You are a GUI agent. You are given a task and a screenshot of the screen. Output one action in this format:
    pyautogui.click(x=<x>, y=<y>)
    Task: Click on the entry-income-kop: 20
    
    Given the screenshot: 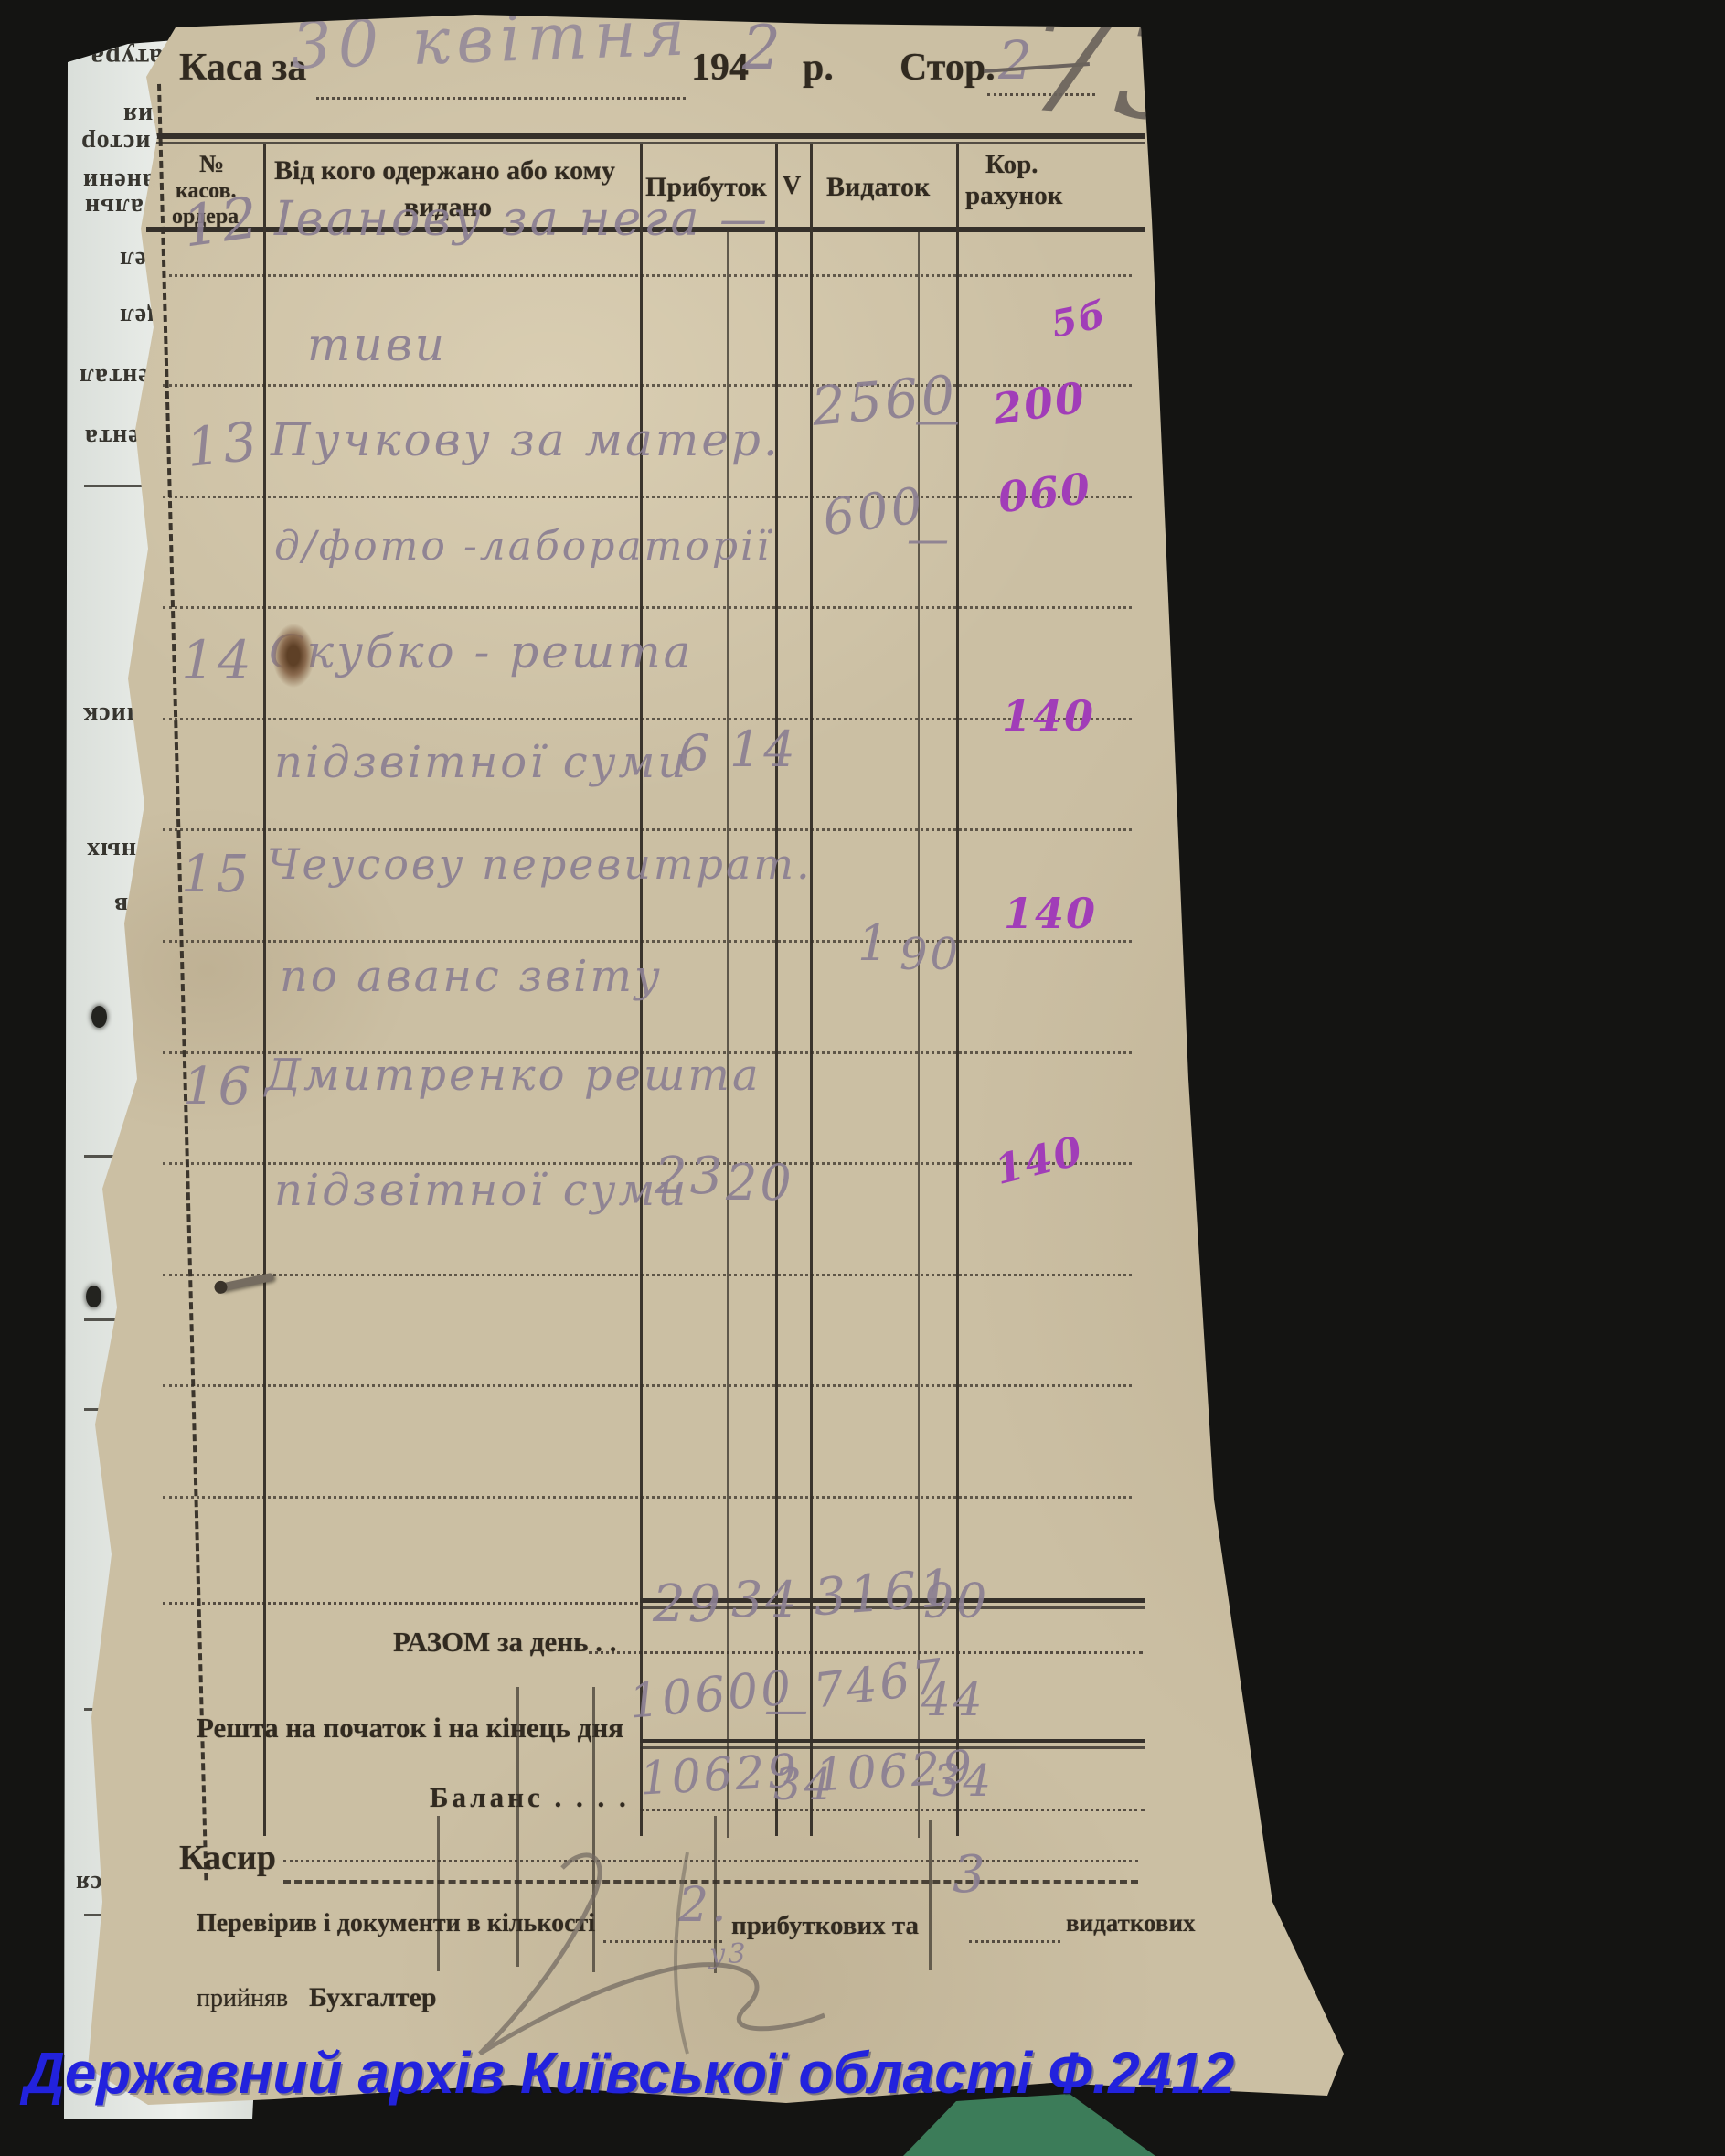 What is the action you would take?
    pyautogui.click(x=760, y=1182)
    